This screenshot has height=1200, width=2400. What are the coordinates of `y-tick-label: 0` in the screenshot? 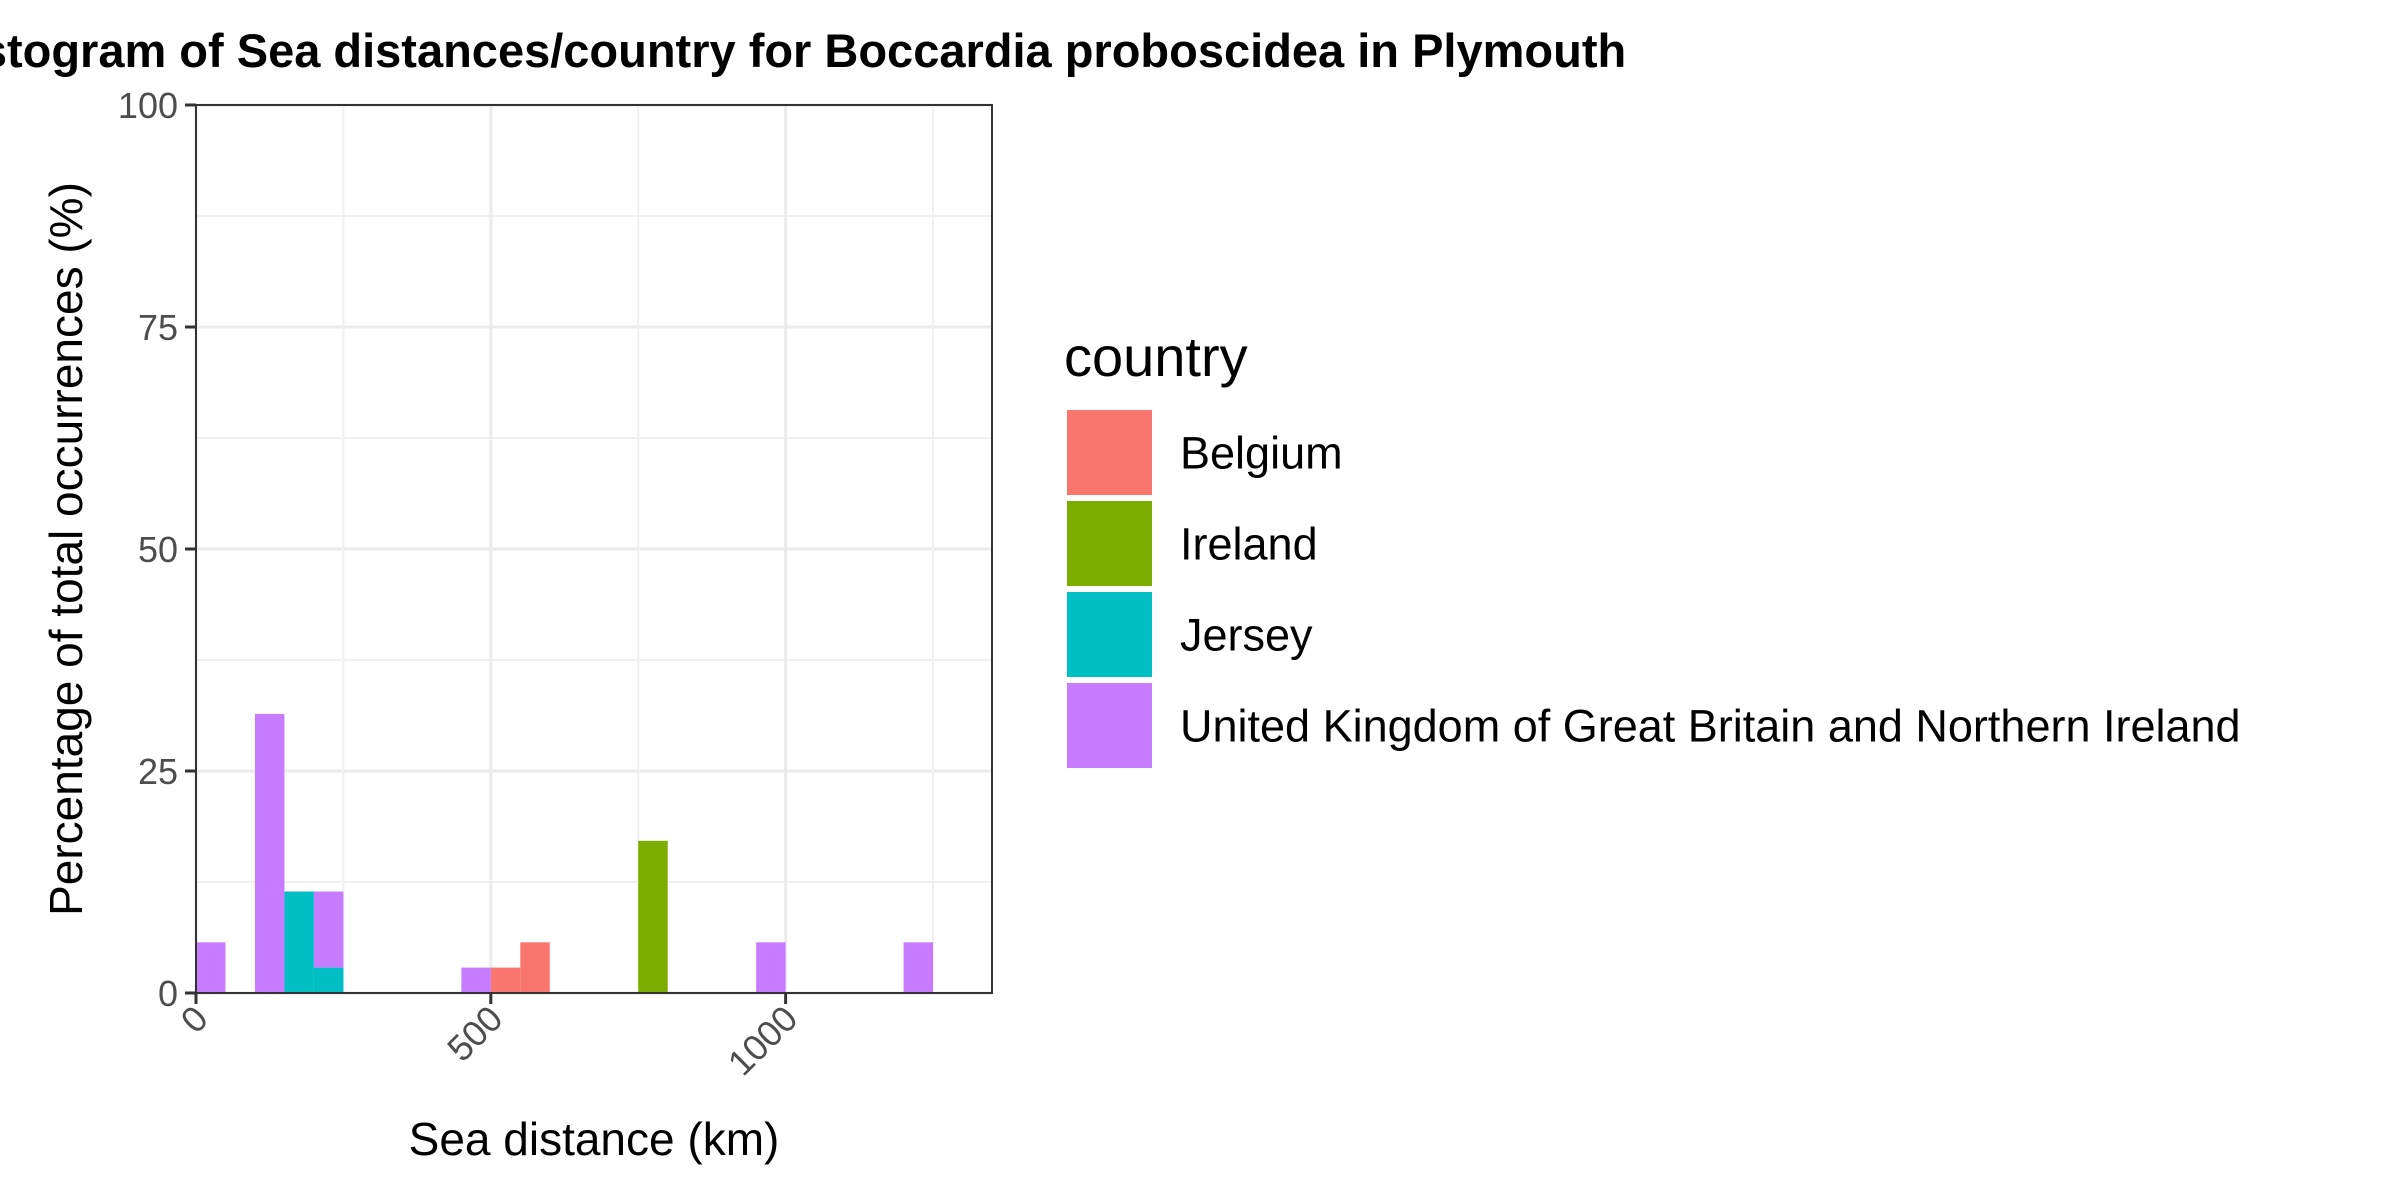 It's located at (168, 993).